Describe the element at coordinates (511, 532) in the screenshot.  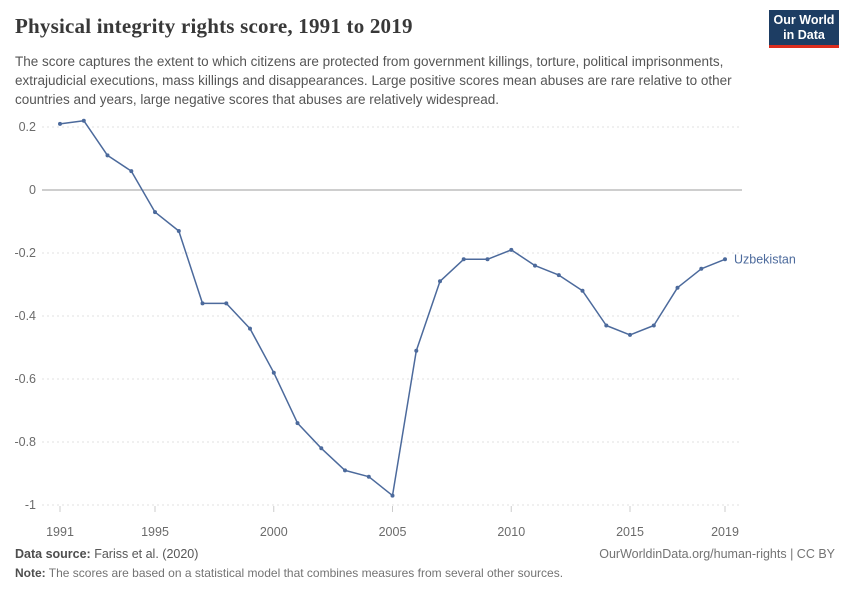
I see `x-axis-tick-label: 2010` at that location.